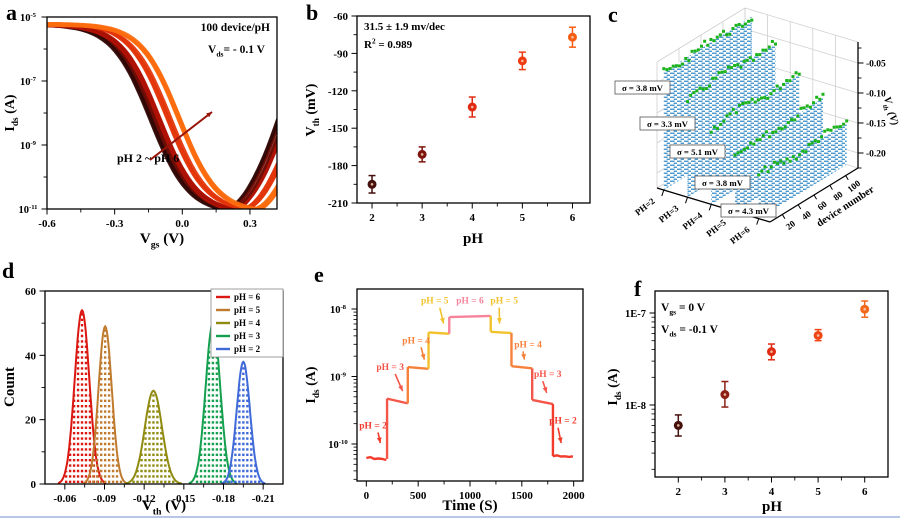  What do you see at coordinates (312, 109) in the screenshot?
I see `text-label: Vth (mV)` at bounding box center [312, 109].